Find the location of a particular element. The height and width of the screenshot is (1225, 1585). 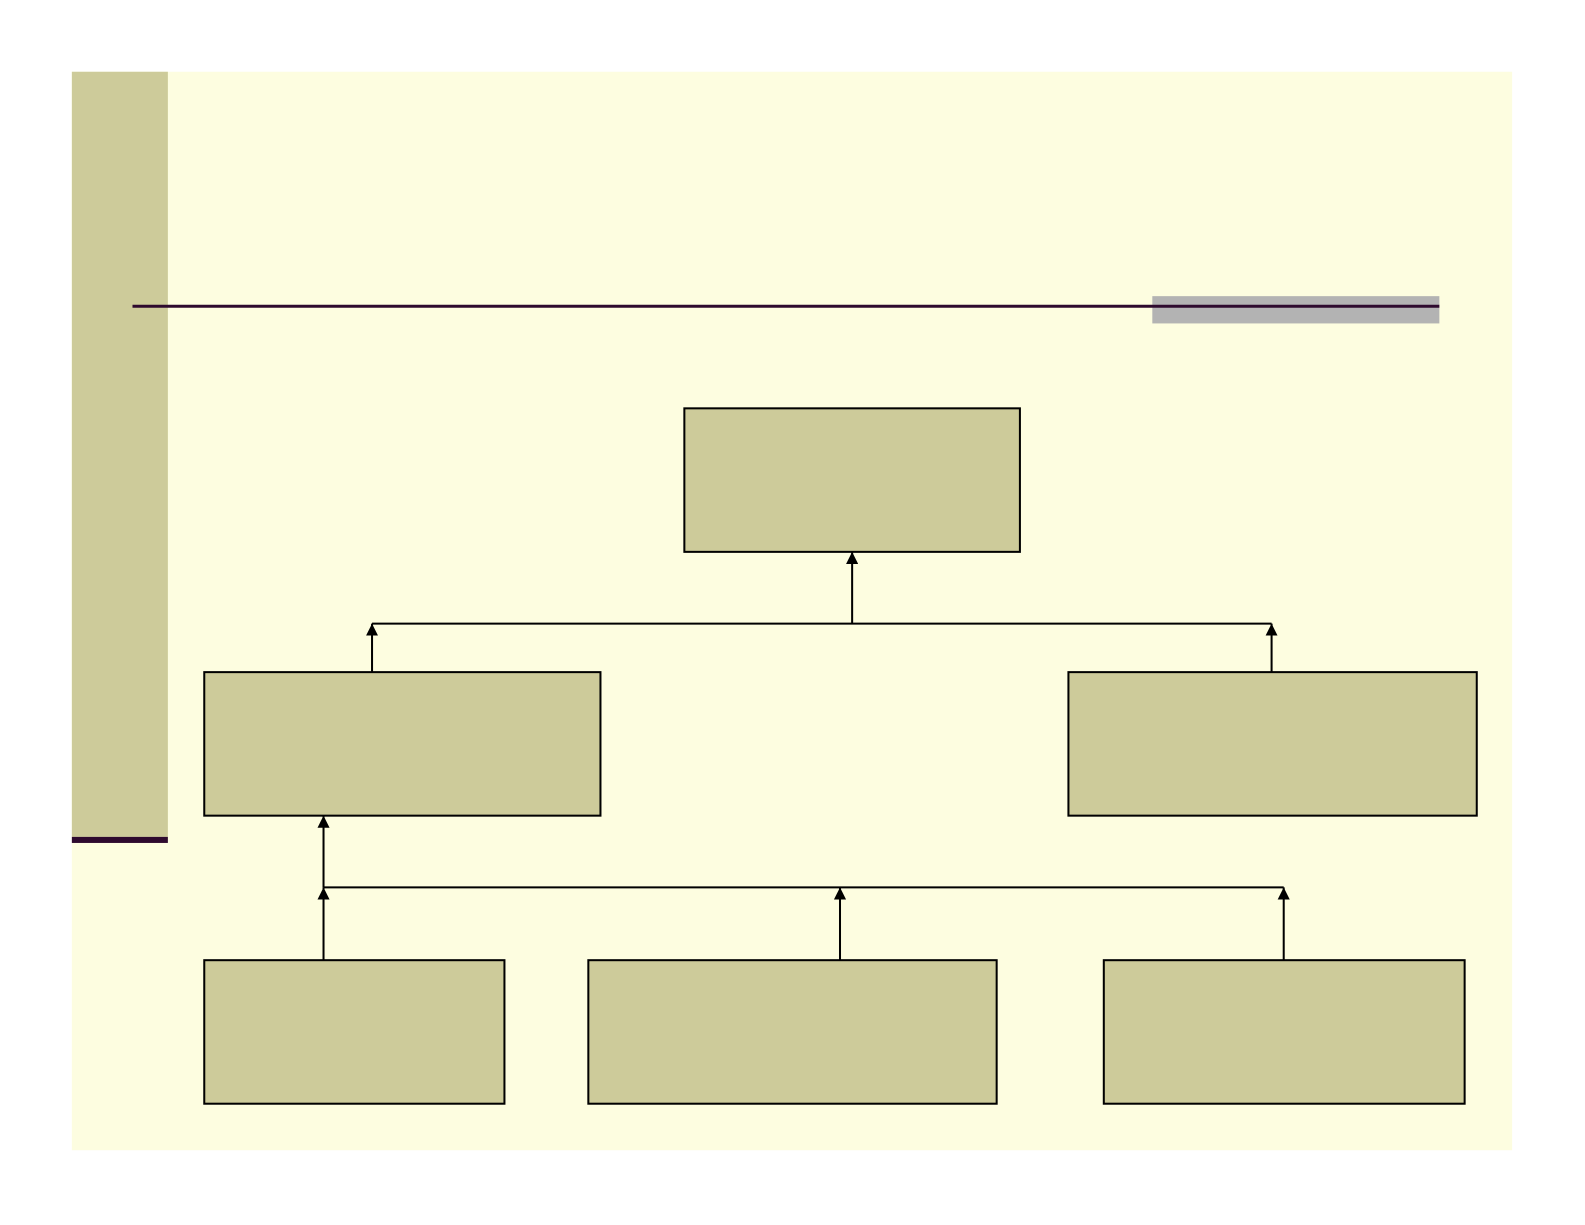

node-bottom-right is located at coordinates (1284, 1032).